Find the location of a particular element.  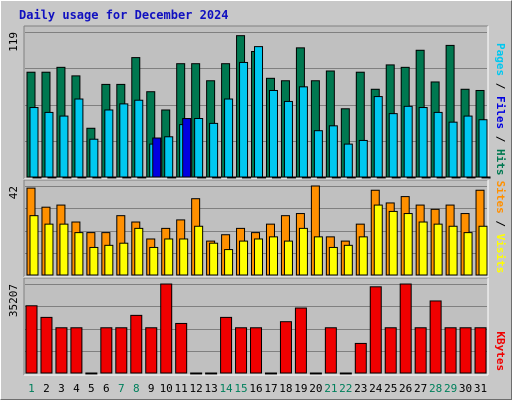

side-label-top-part-3: / is located at coordinates (500, 139).